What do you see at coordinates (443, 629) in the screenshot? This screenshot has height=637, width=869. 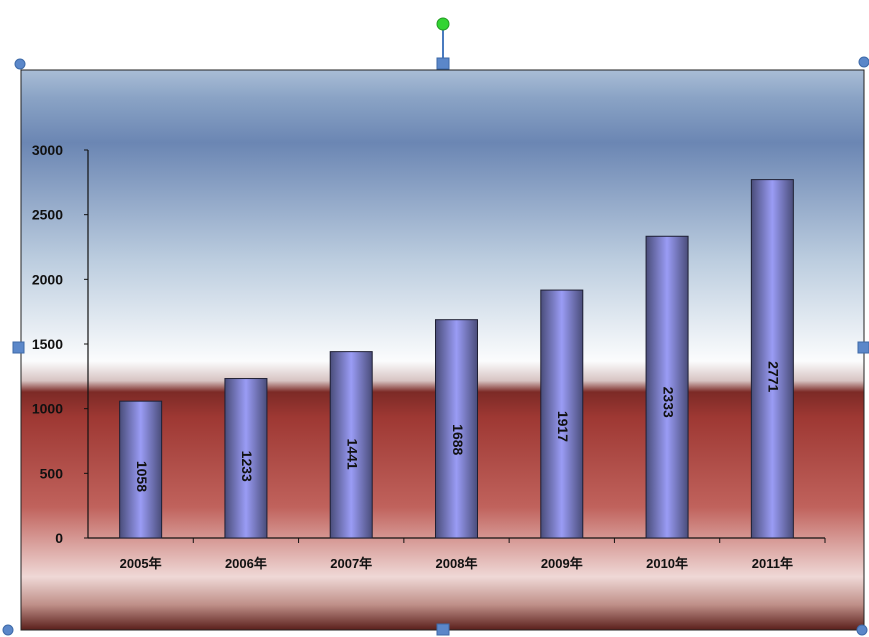 I see `resize-handle-bottom` at bounding box center [443, 629].